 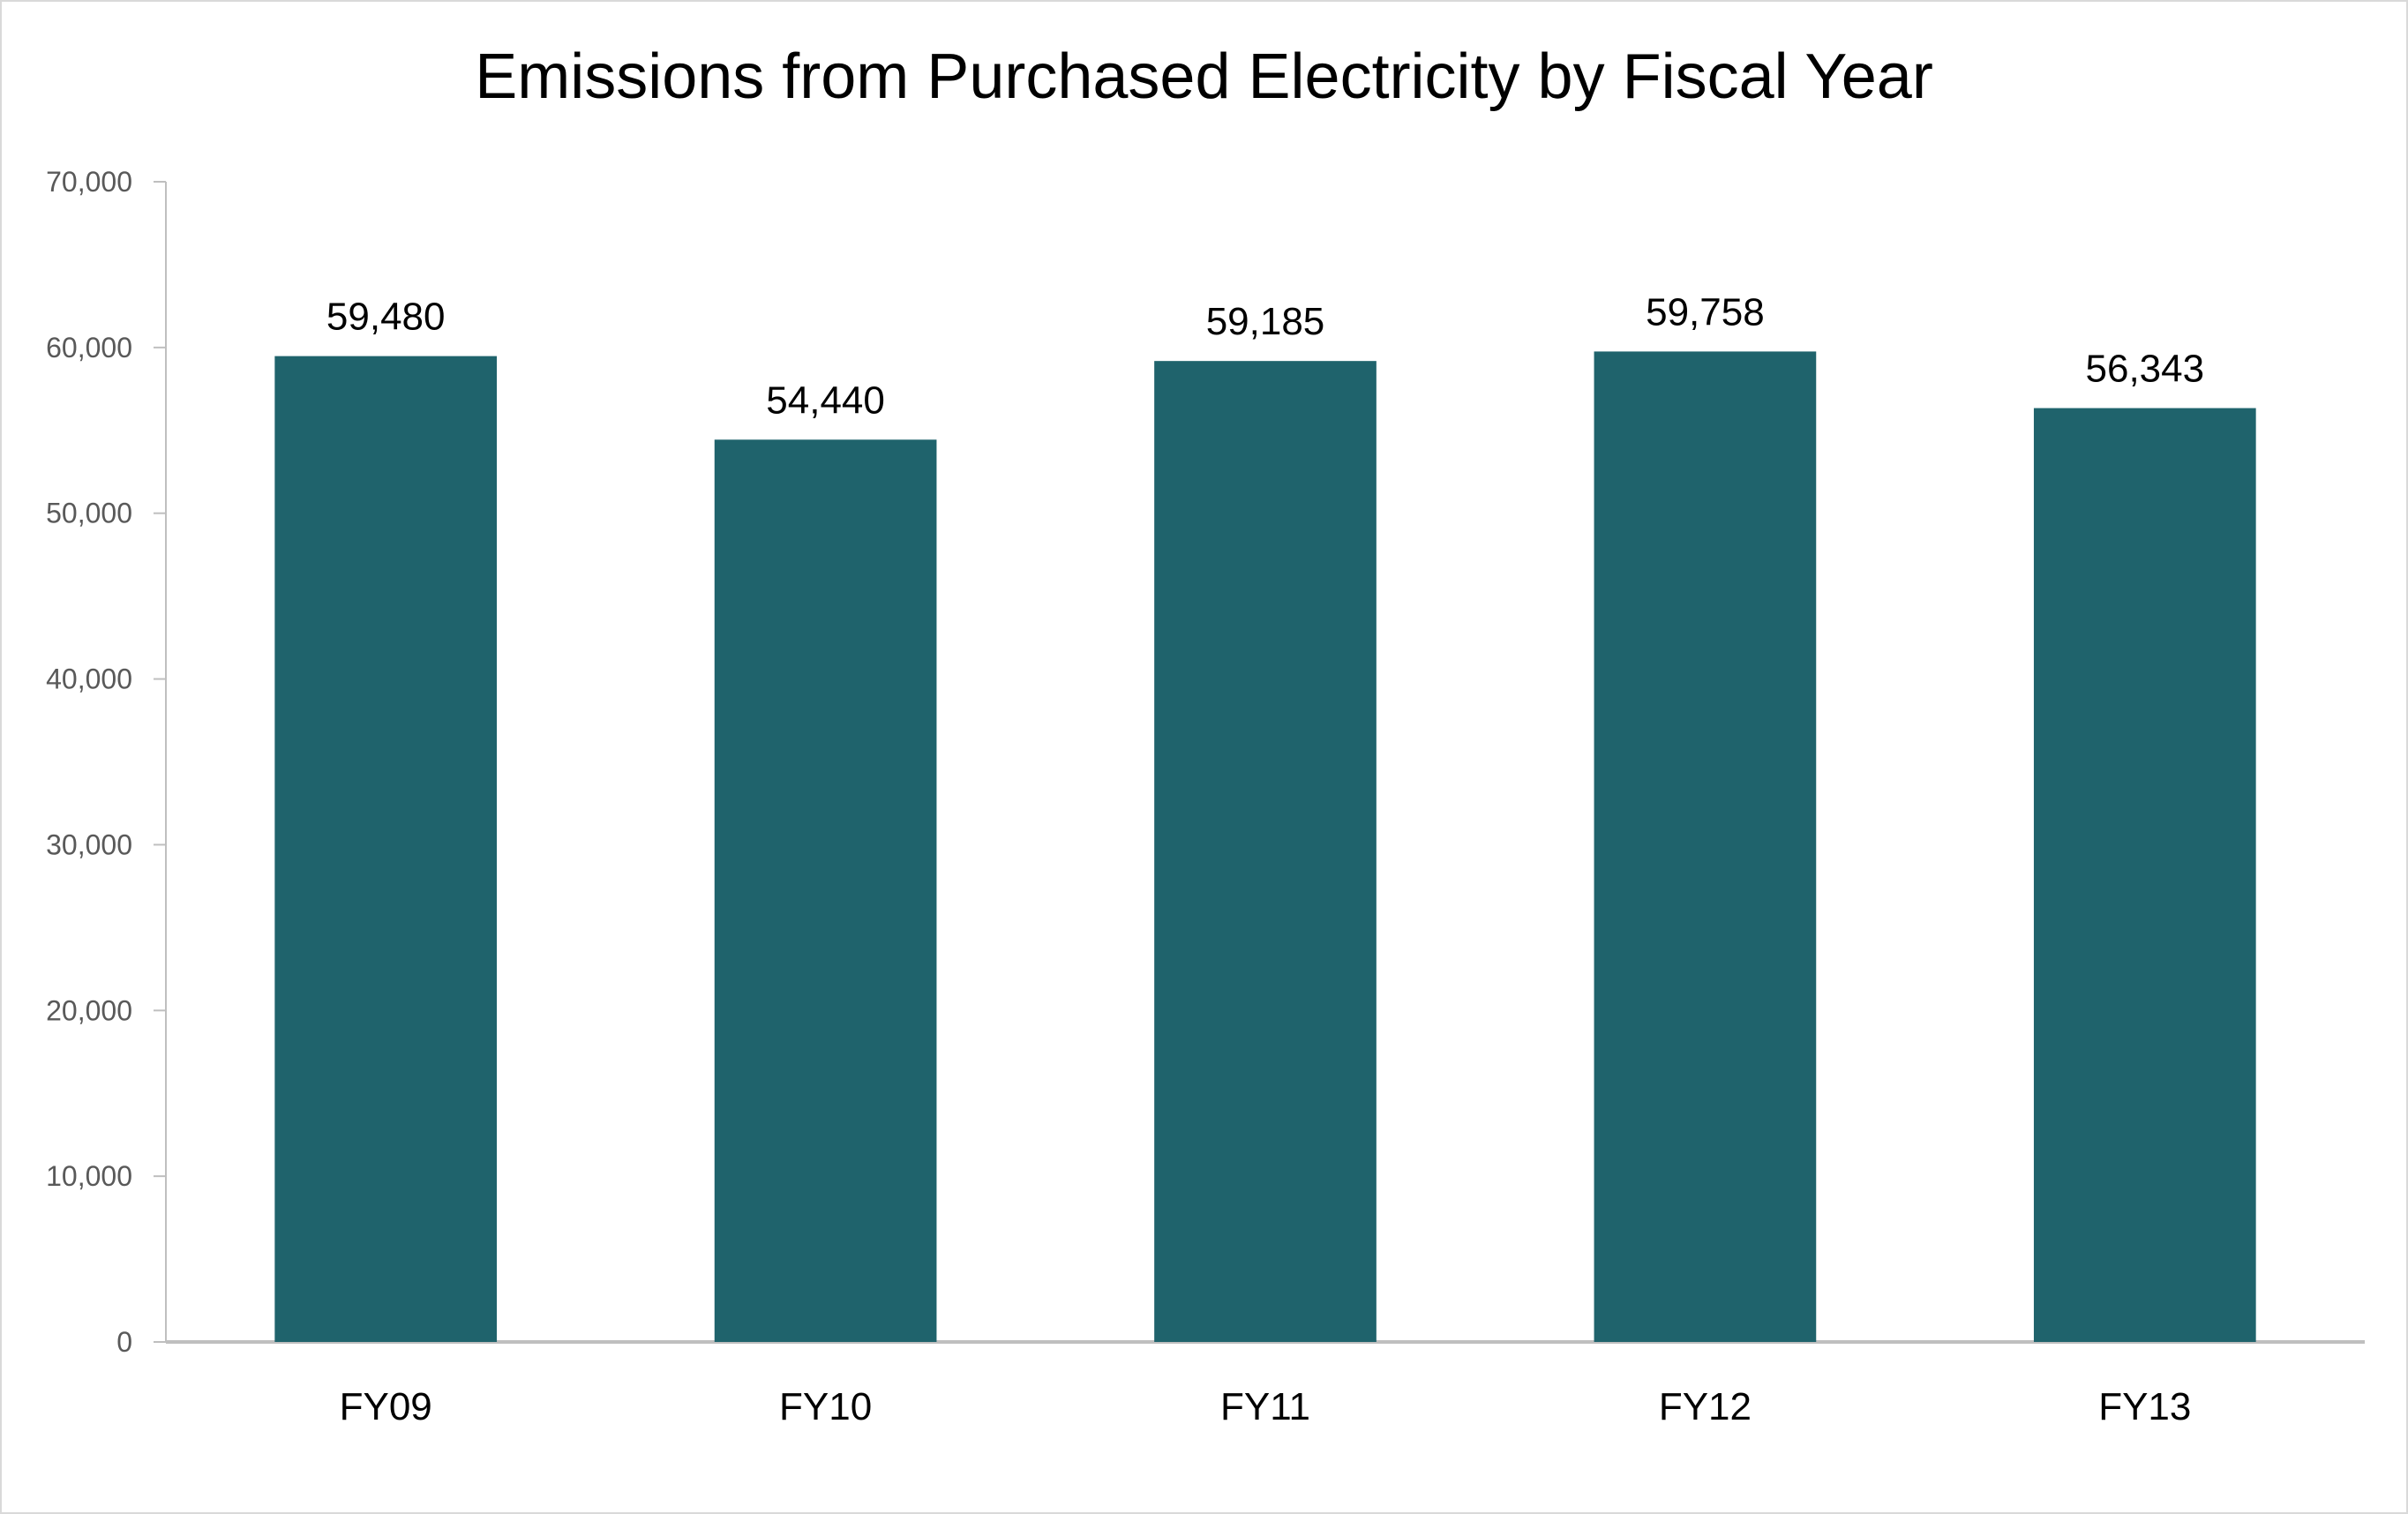 What do you see at coordinates (1265, 1384) in the screenshot?
I see `x-axis: FY09 FY10 FY11 FY12 FY13` at bounding box center [1265, 1384].